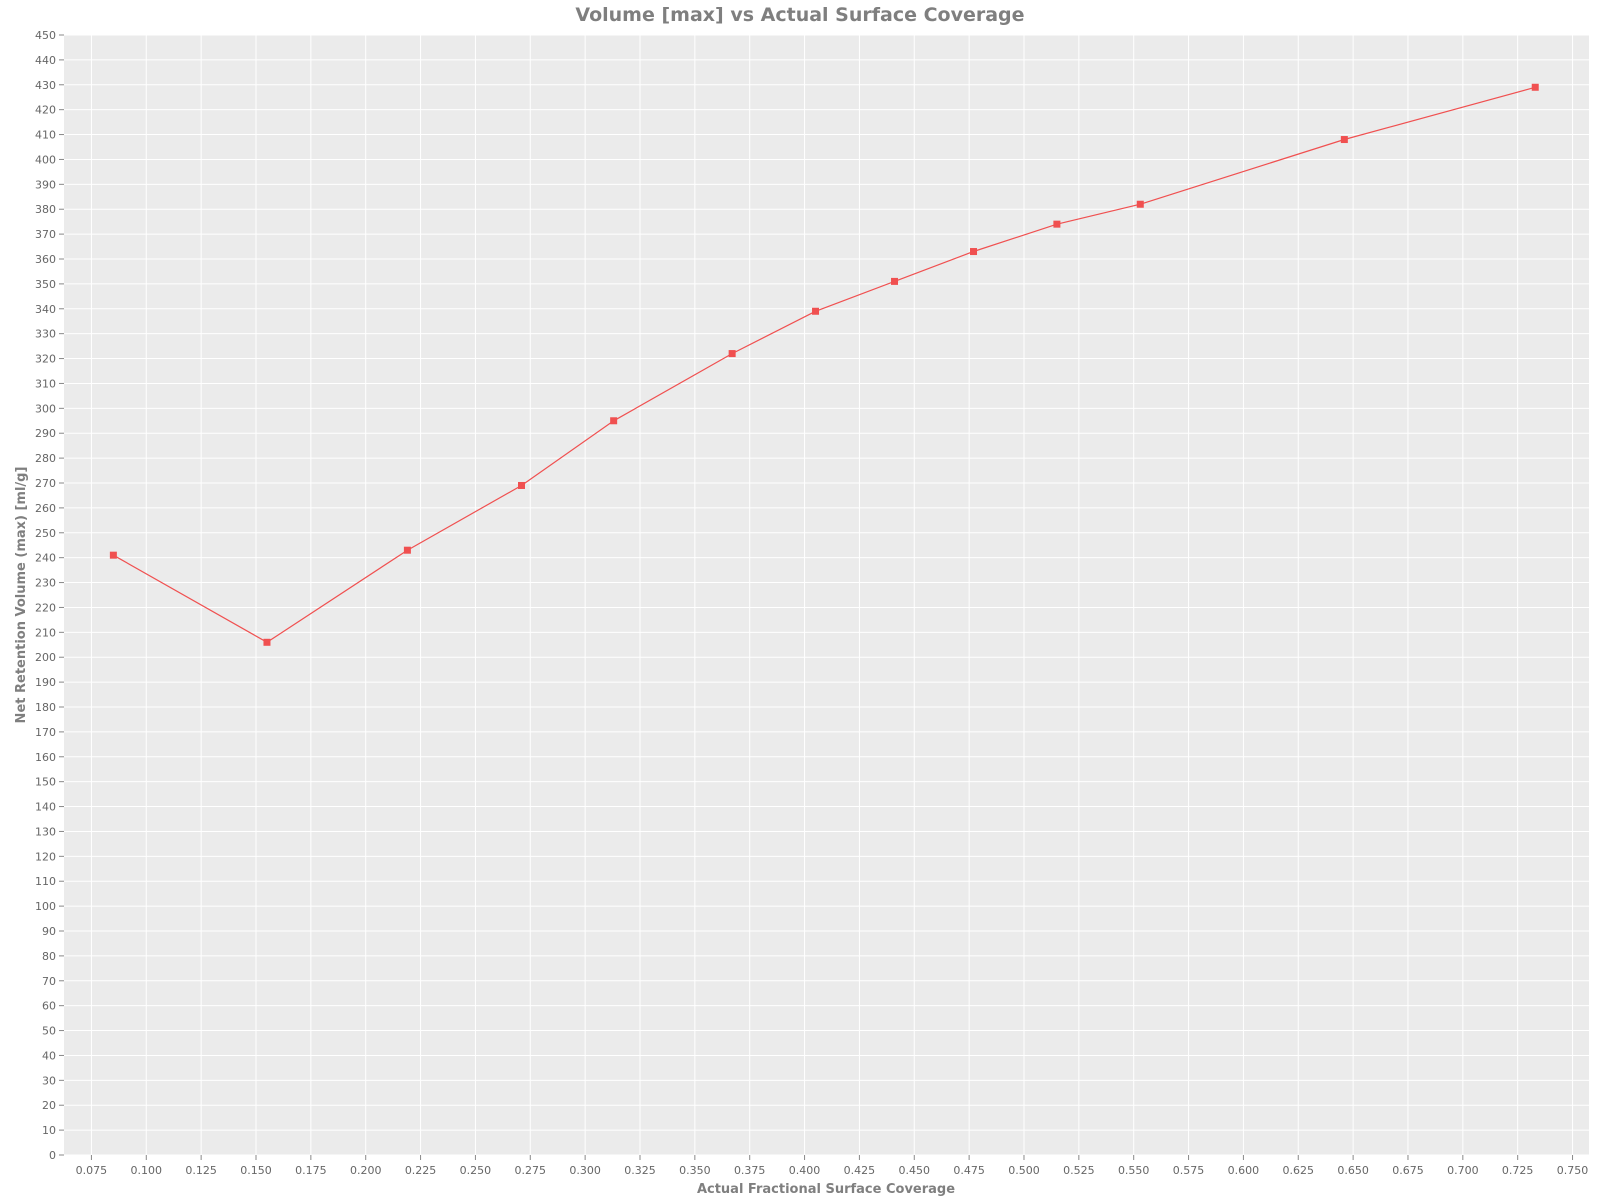 The height and width of the screenshot is (1200, 1600). What do you see at coordinates (1134, 1170) in the screenshot?
I see `x-tick-label: 0.550` at bounding box center [1134, 1170].